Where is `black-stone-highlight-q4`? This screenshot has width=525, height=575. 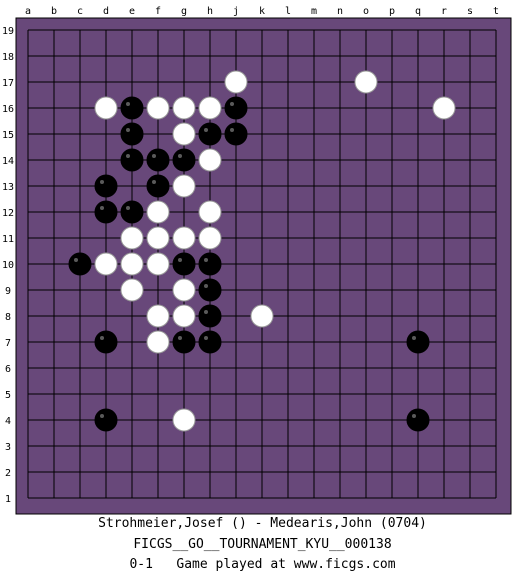 black-stone-highlight-q4 is located at coordinates (414, 416).